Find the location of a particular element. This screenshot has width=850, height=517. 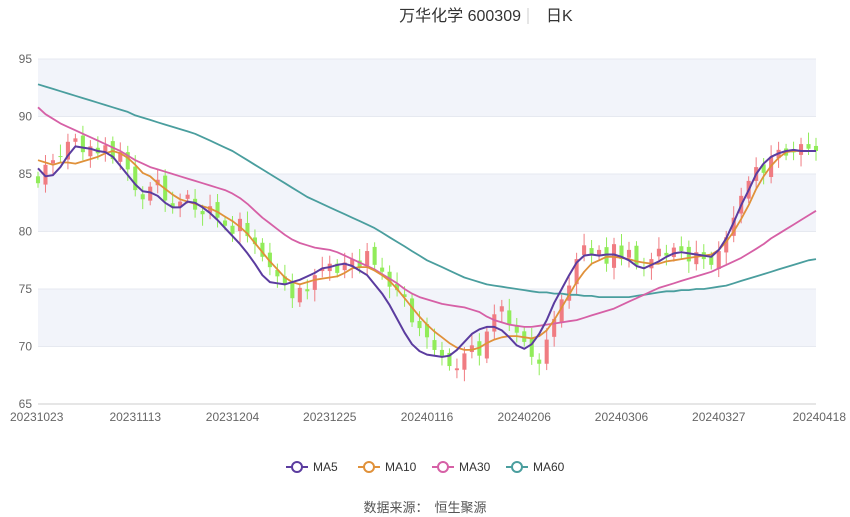

y-axis: 65 70 75 80 85 90 95 is located at coordinates (26, 231).